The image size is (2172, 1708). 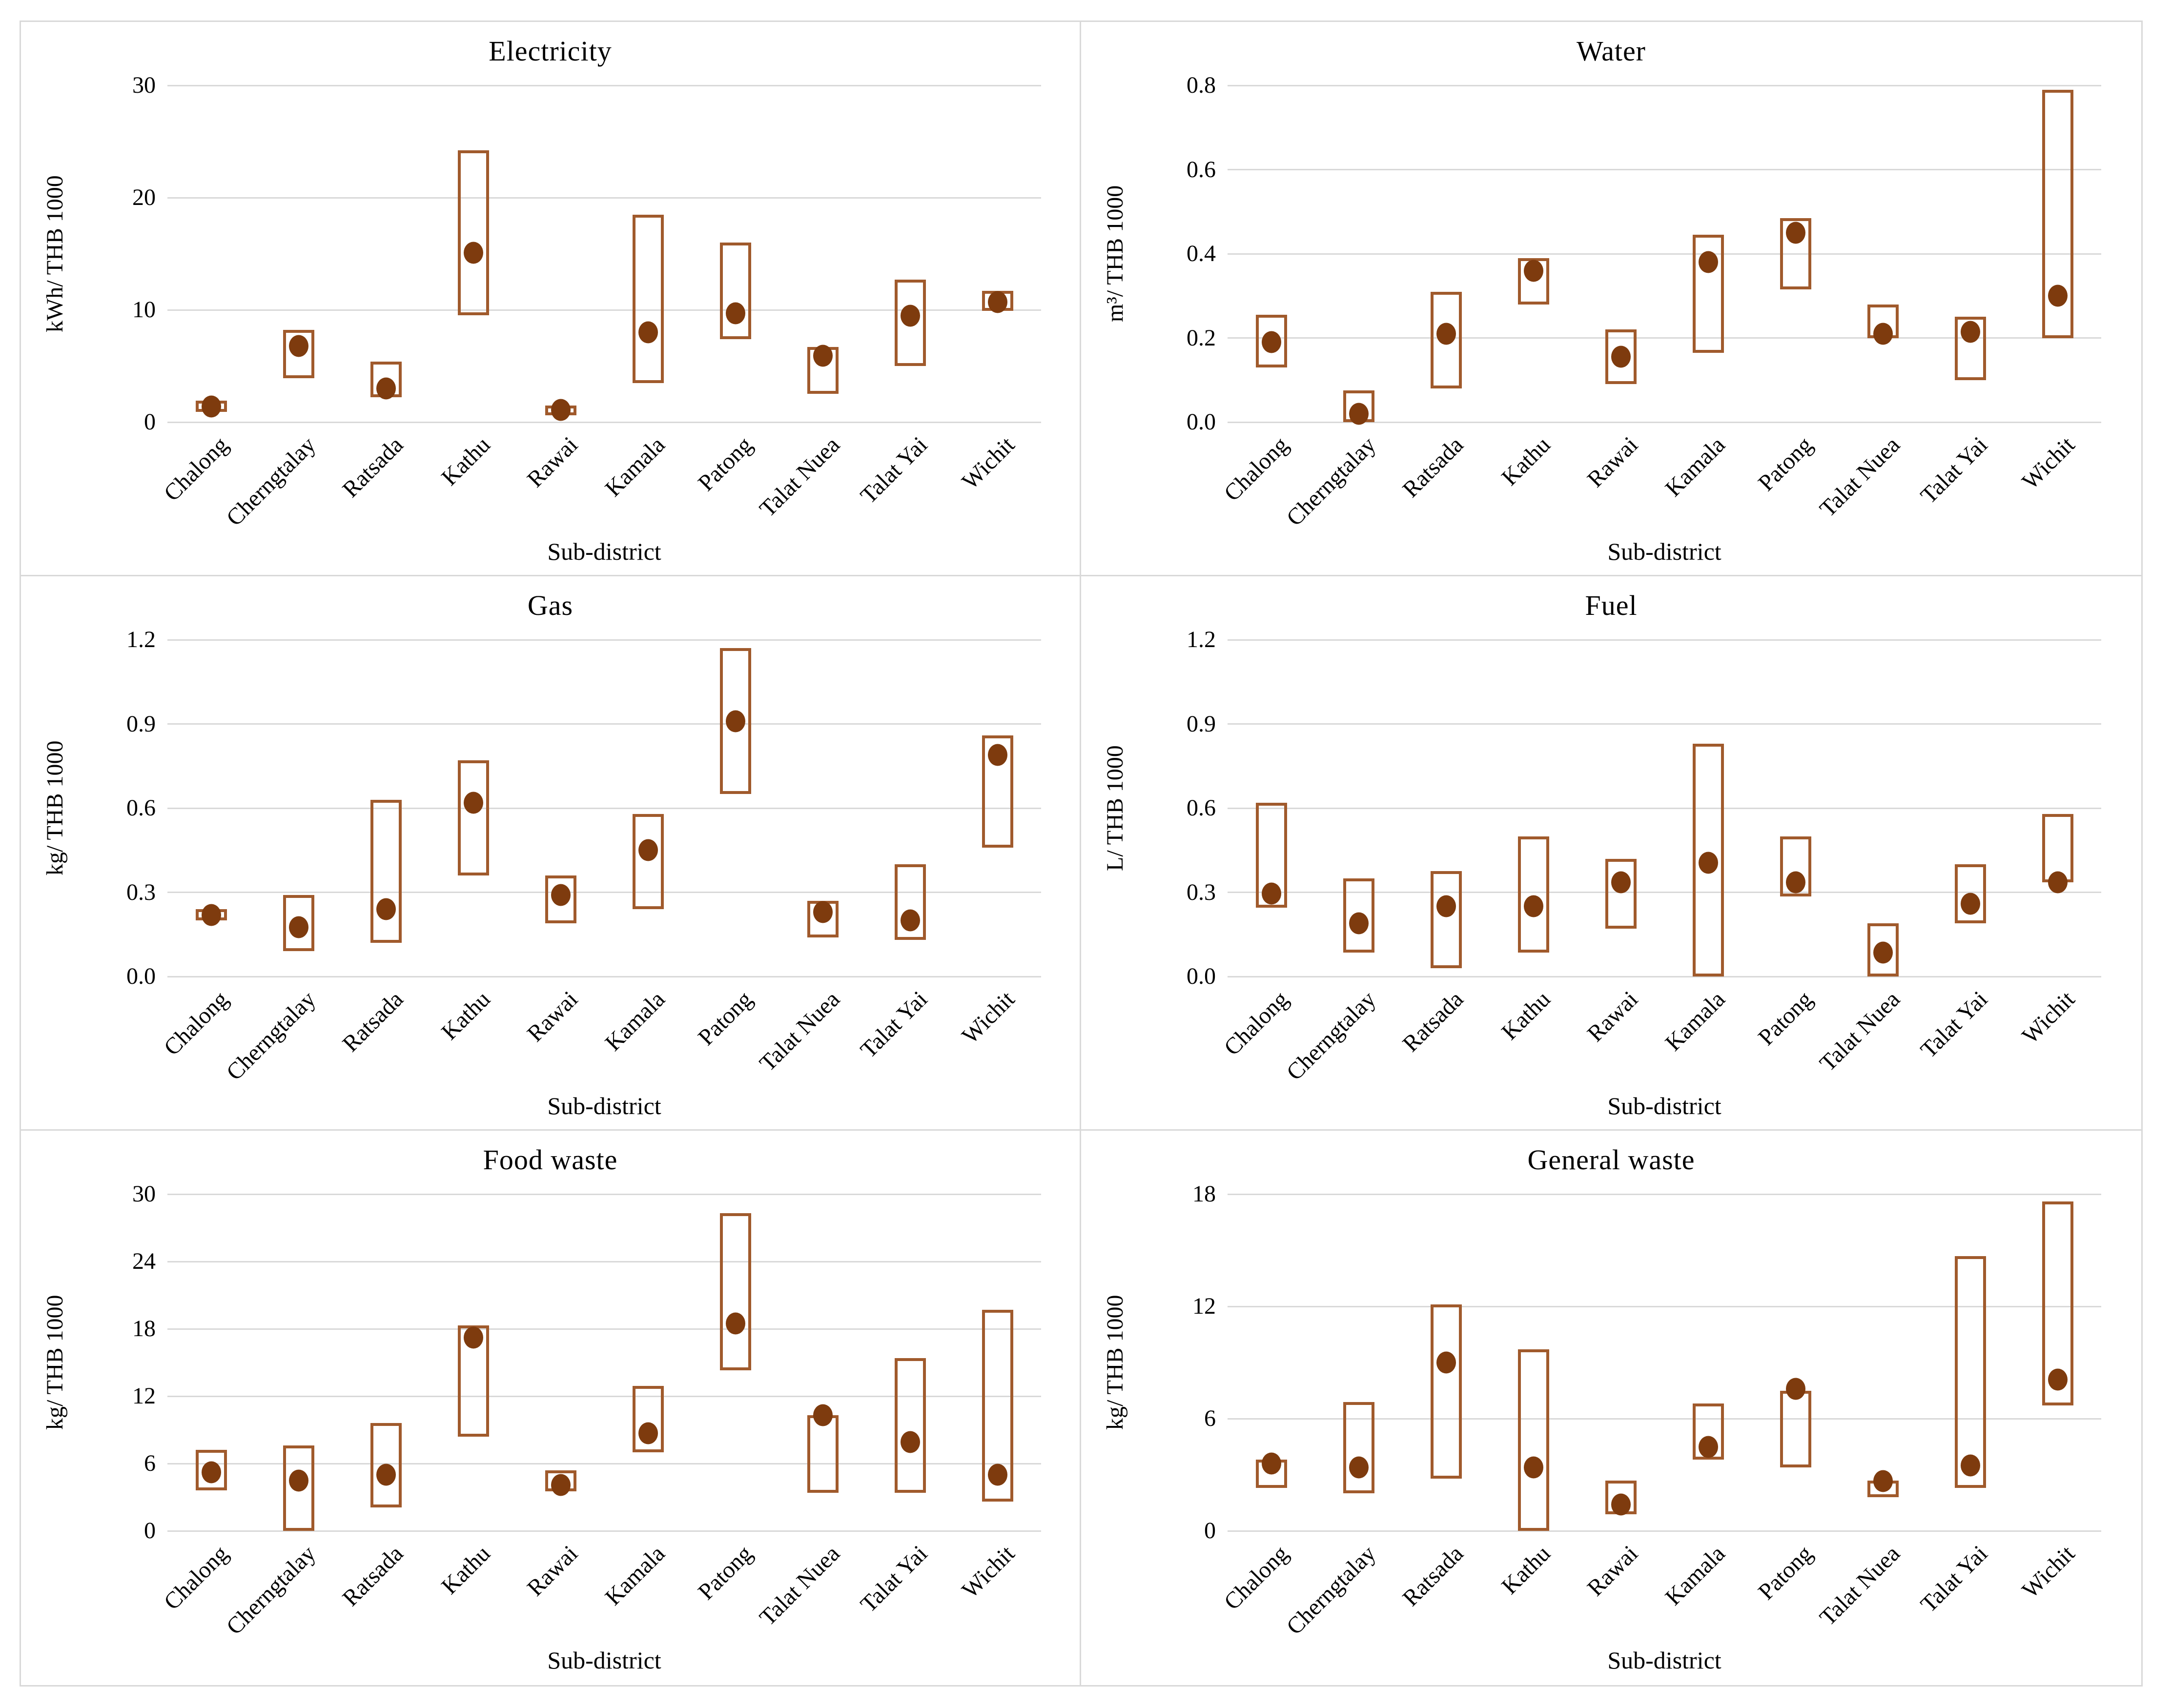 What do you see at coordinates (1202, 253) in the screenshot?
I see `y-tick-label: 0.4` at bounding box center [1202, 253].